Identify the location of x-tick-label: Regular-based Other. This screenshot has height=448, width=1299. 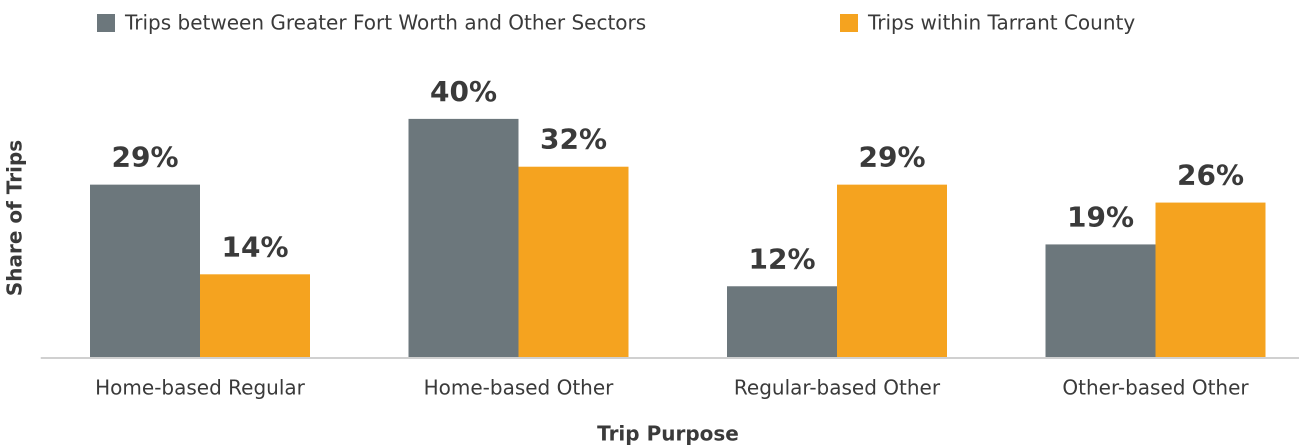
(837, 388).